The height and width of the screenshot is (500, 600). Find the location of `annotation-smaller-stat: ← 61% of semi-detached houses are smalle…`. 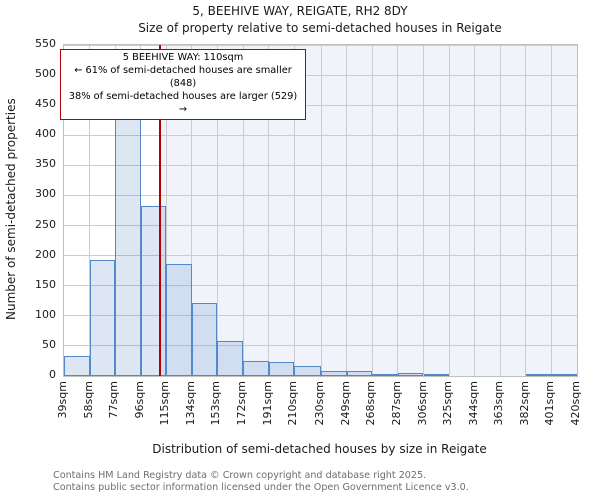

annotation-smaller-stat: ← 61% of semi-detached houses are smalle… is located at coordinates (183, 76).